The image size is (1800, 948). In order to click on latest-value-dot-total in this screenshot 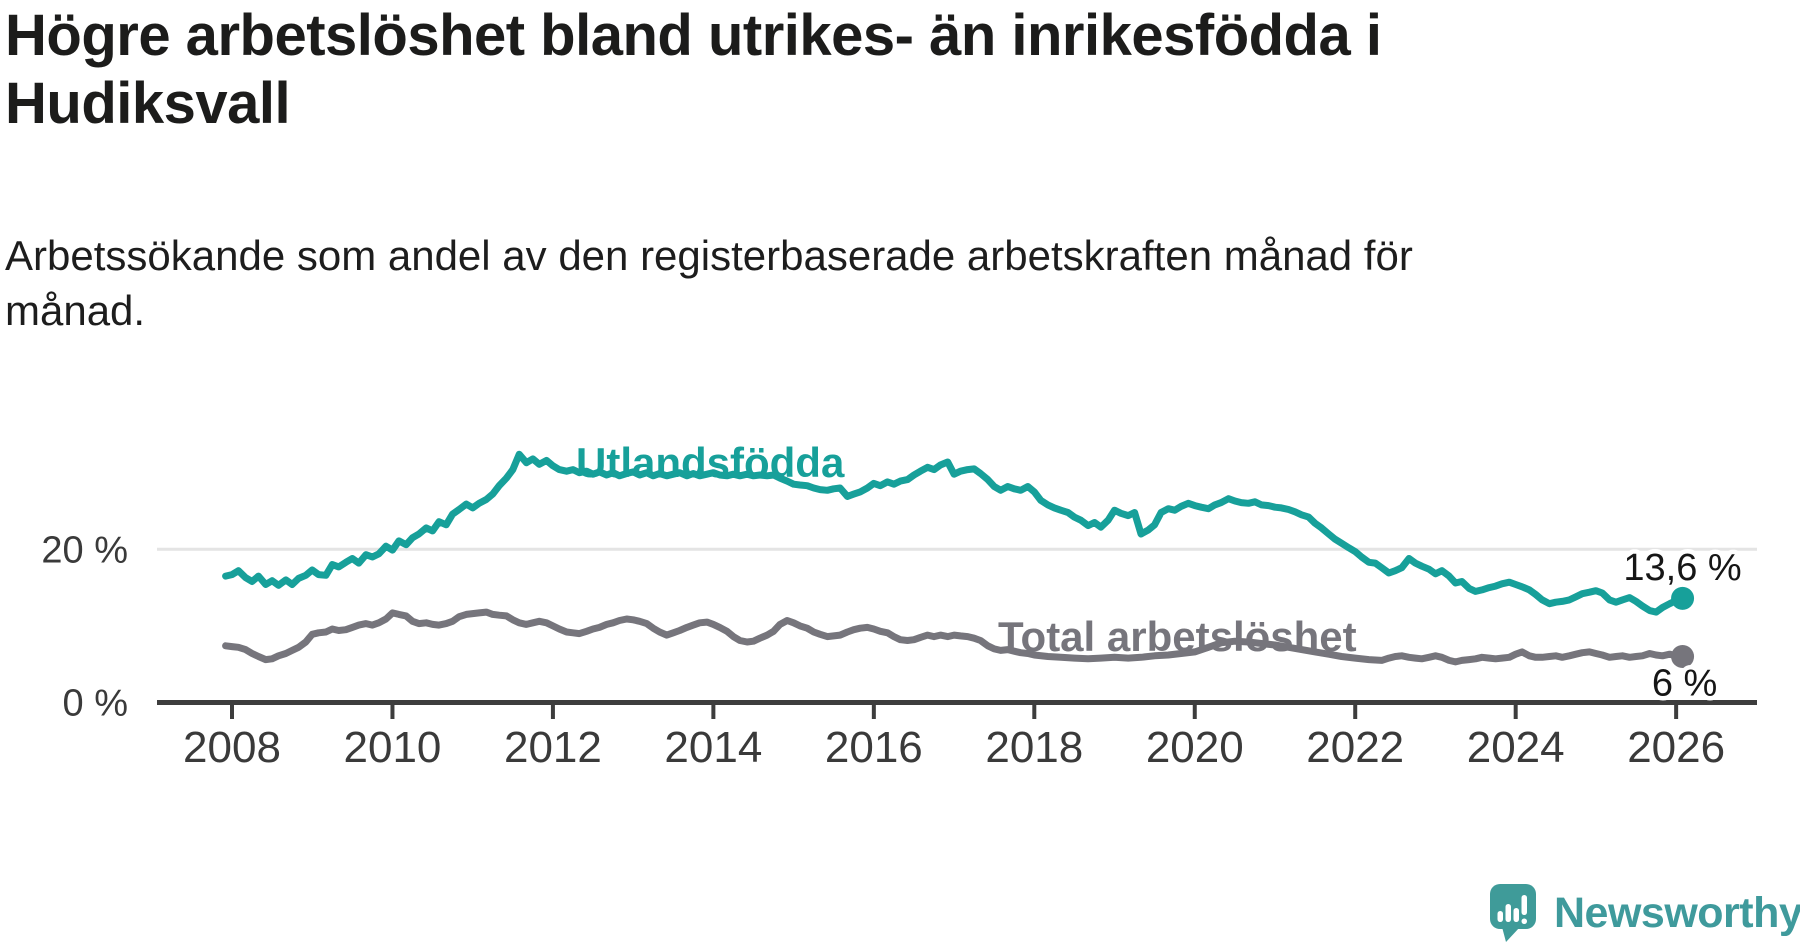, I will do `click(1683, 657)`.